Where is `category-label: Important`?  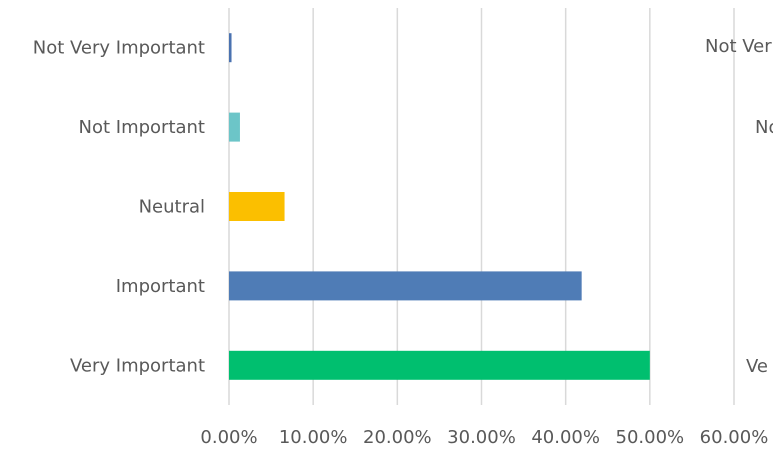
category-label: Important is located at coordinates (160, 286).